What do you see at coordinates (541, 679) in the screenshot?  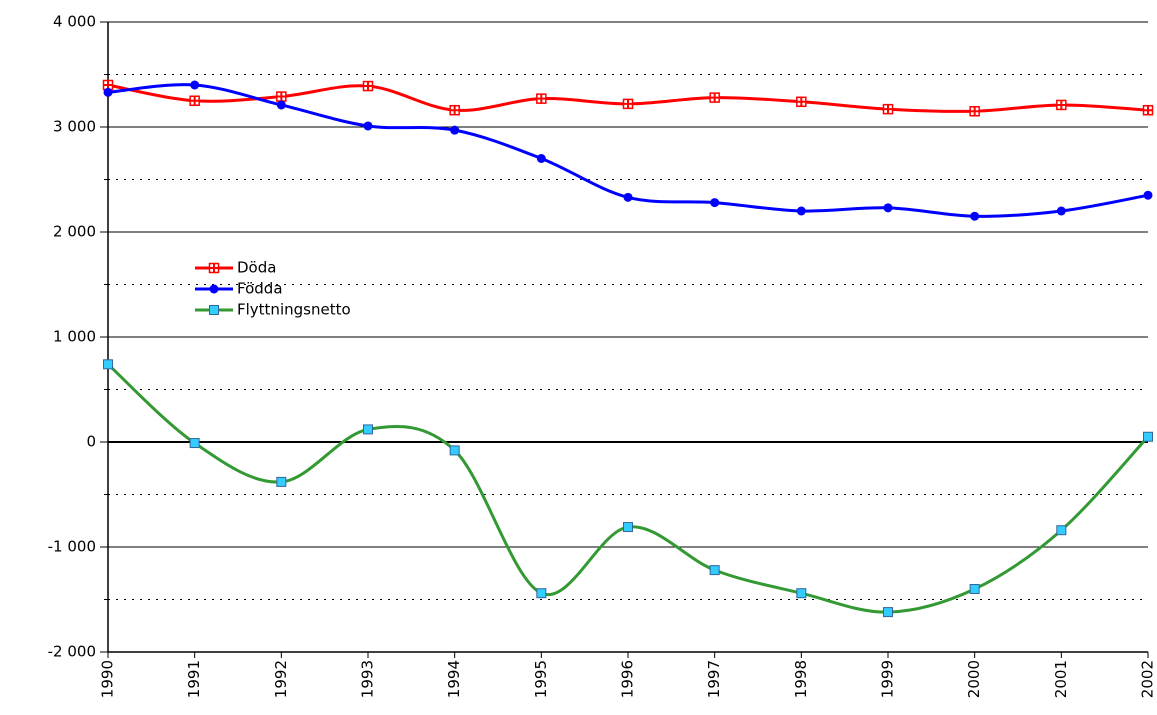 I see `x-tick-label: 1995` at bounding box center [541, 679].